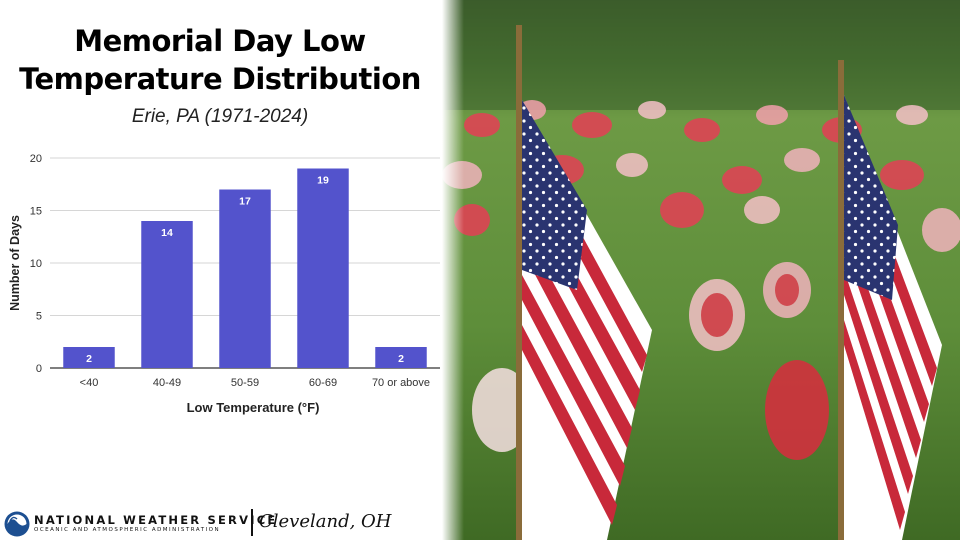 Image resolution: width=960 pixels, height=540 pixels. Describe the element at coordinates (127, 530) in the screenshot. I see `agency-subtitle: OCEANIC AND ATMOSPHERIC ADMINISTRATION` at that location.